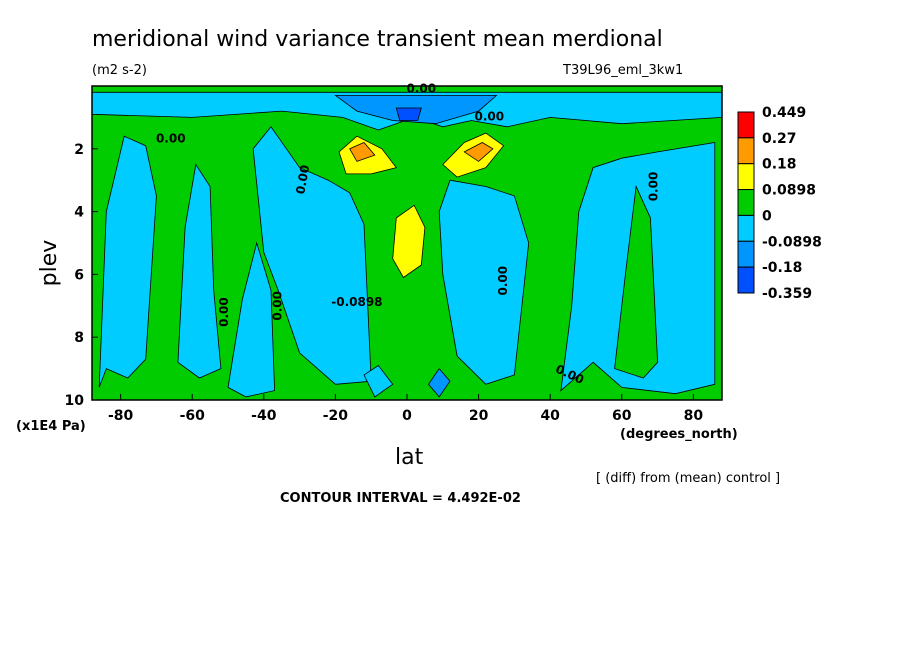 Image resolution: width=904 pixels, height=654 pixels. Describe the element at coordinates (408, 114) in the screenshot. I see `region-top-neg-core` at that location.